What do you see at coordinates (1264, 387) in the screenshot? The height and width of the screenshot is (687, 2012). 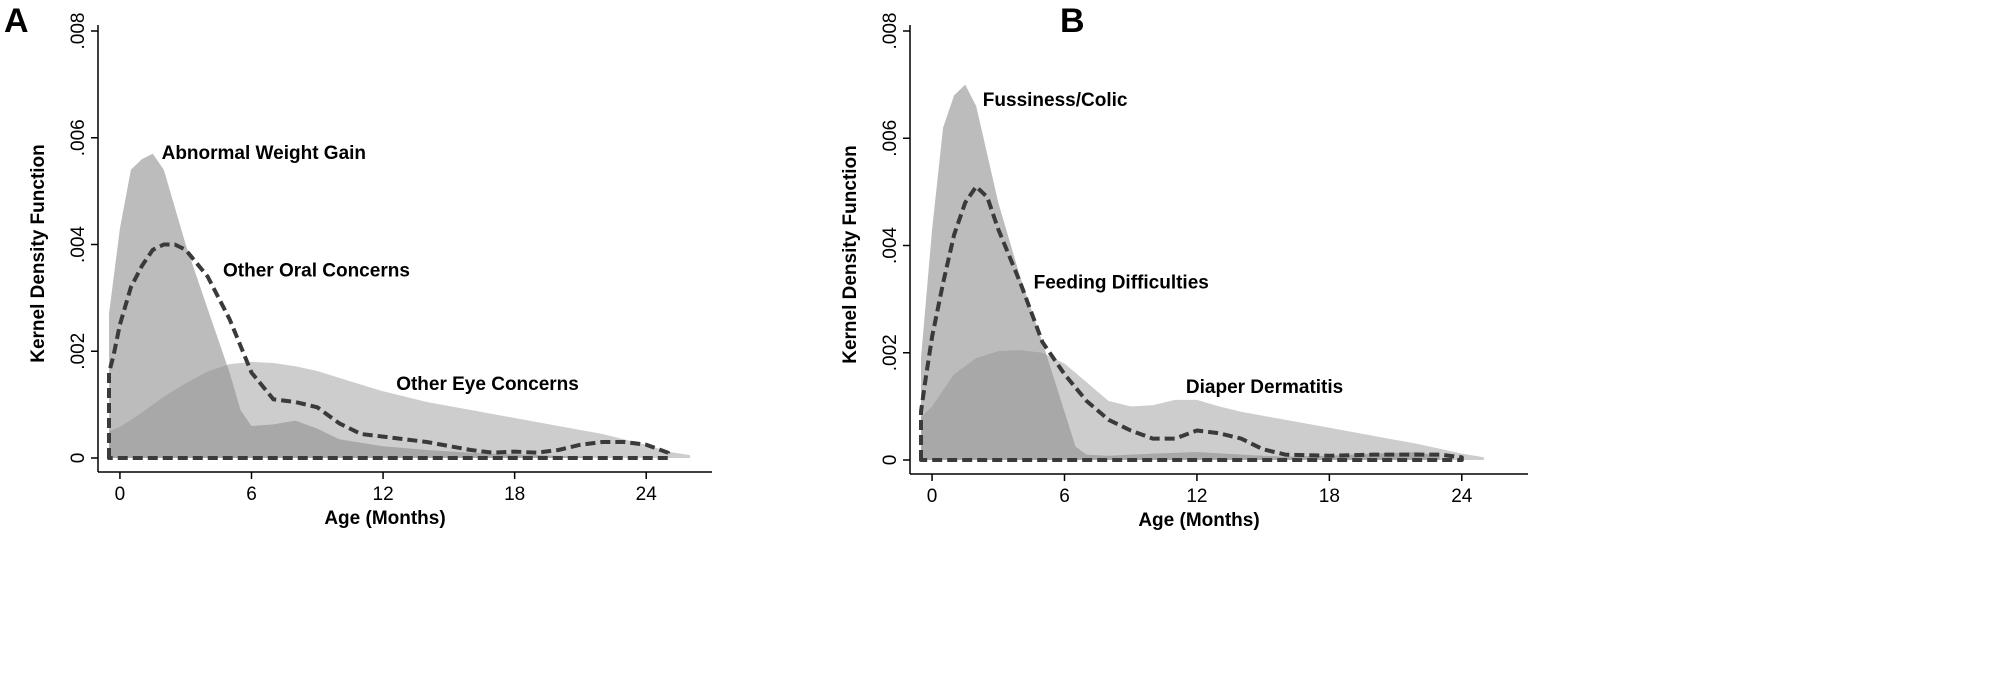 I see `series-label-diaper-dermatitis: Diaper Dermatitis` at bounding box center [1264, 387].